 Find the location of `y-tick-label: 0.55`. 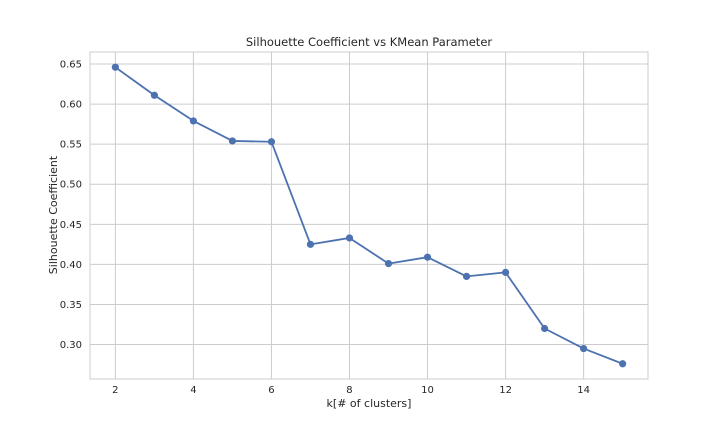

y-tick-label: 0.55 is located at coordinates (71, 145).